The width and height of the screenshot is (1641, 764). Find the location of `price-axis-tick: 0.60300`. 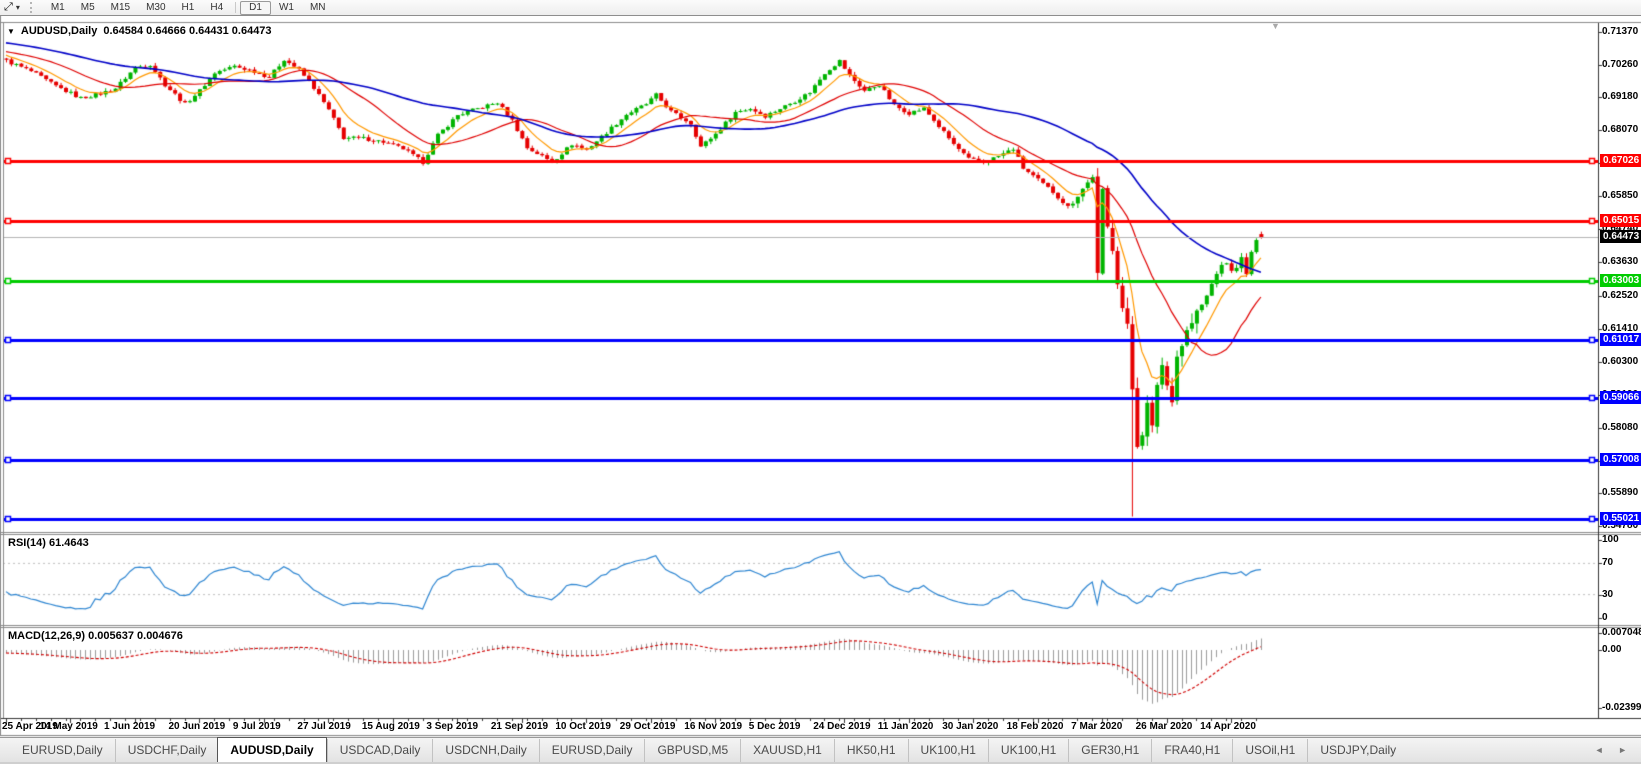

price-axis-tick: 0.60300 is located at coordinates (1620, 361).